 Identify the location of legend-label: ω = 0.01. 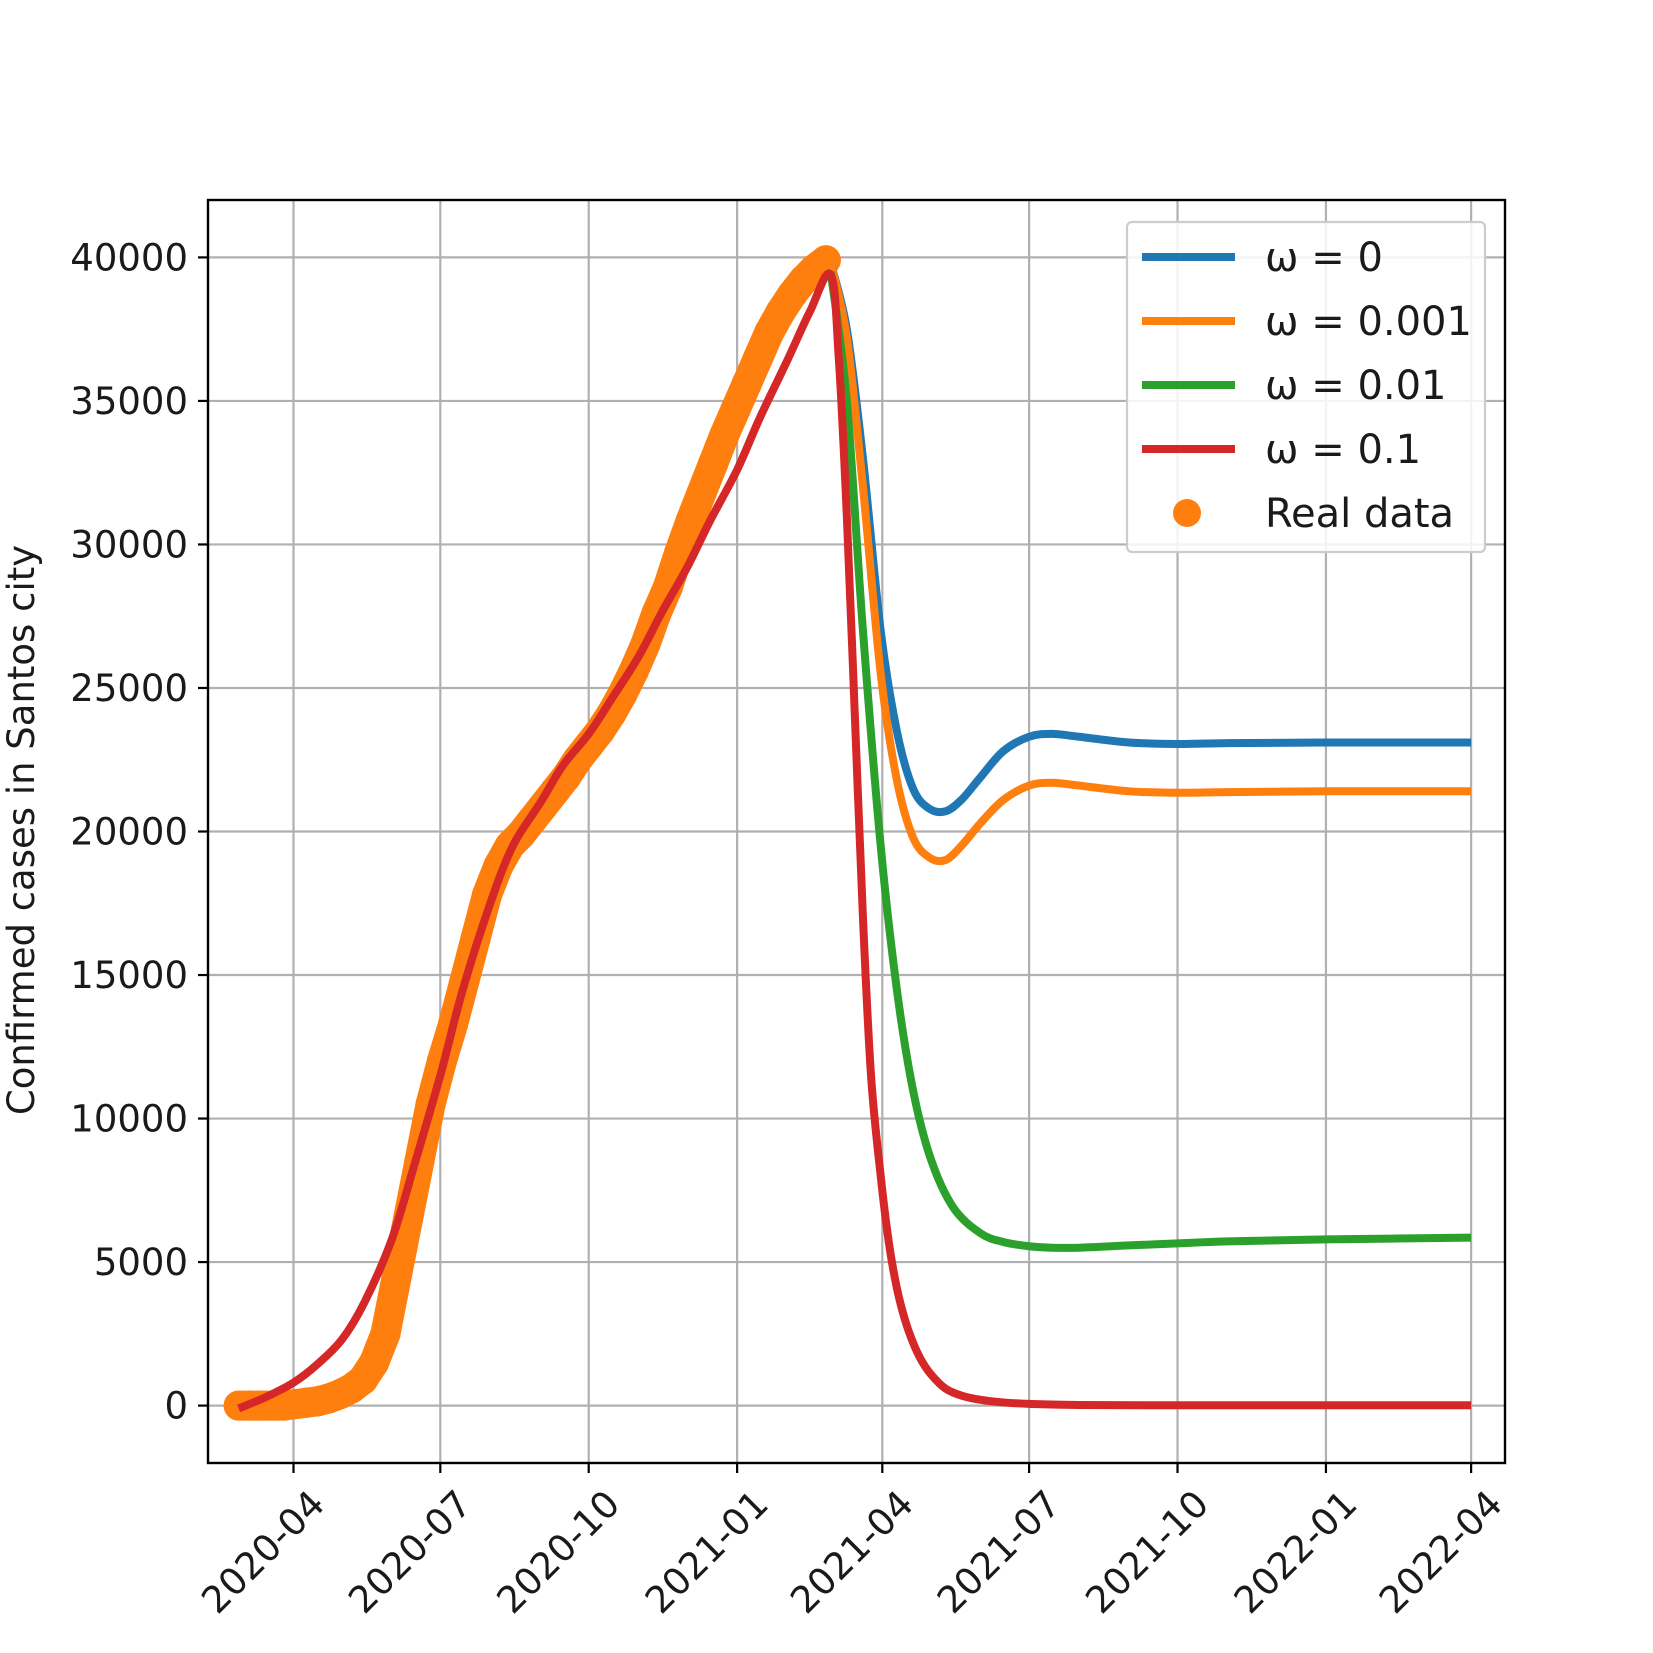
(1356, 386).